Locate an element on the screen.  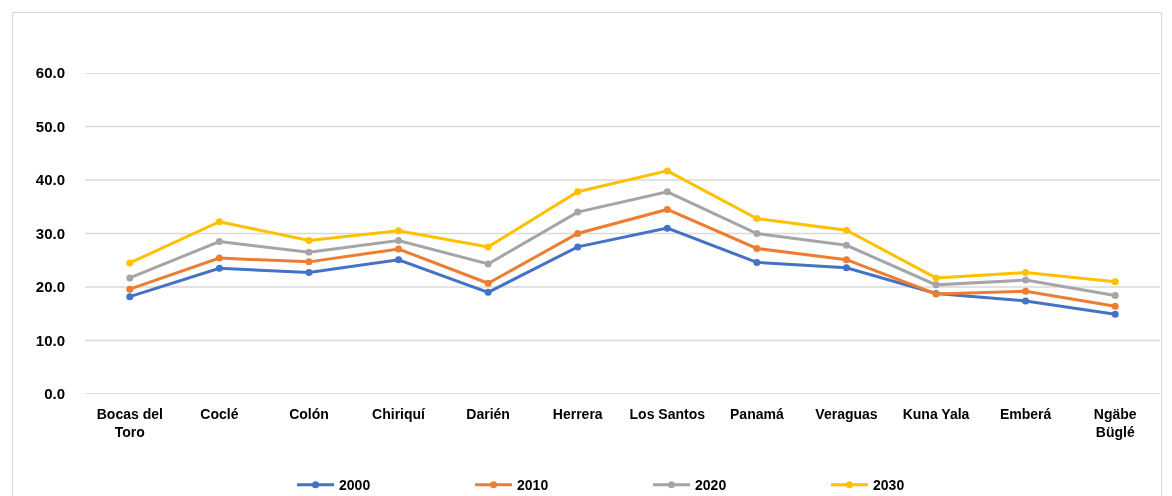
x-tick-label: Emberá is located at coordinates (1025, 414).